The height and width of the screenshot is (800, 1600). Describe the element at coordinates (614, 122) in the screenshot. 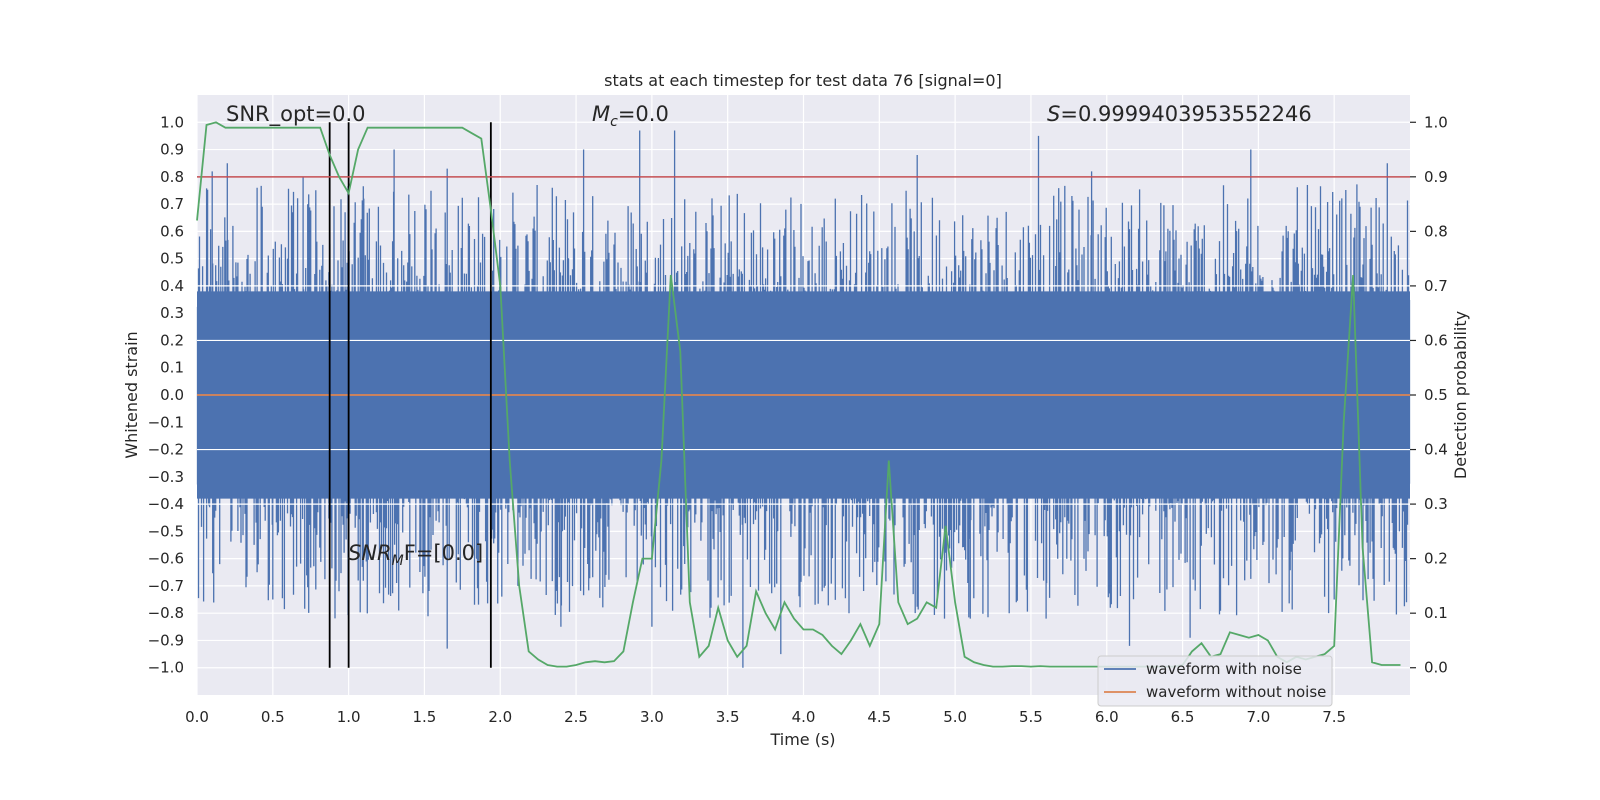

I see `mc-subscript: c` at that location.